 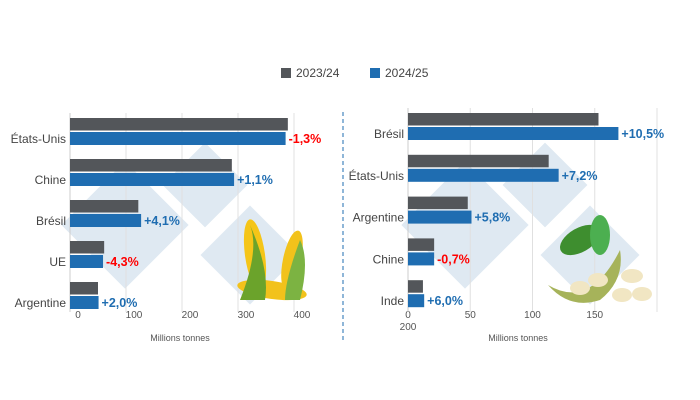 I want to click on change-label: +7,2%, so click(x=580, y=176).